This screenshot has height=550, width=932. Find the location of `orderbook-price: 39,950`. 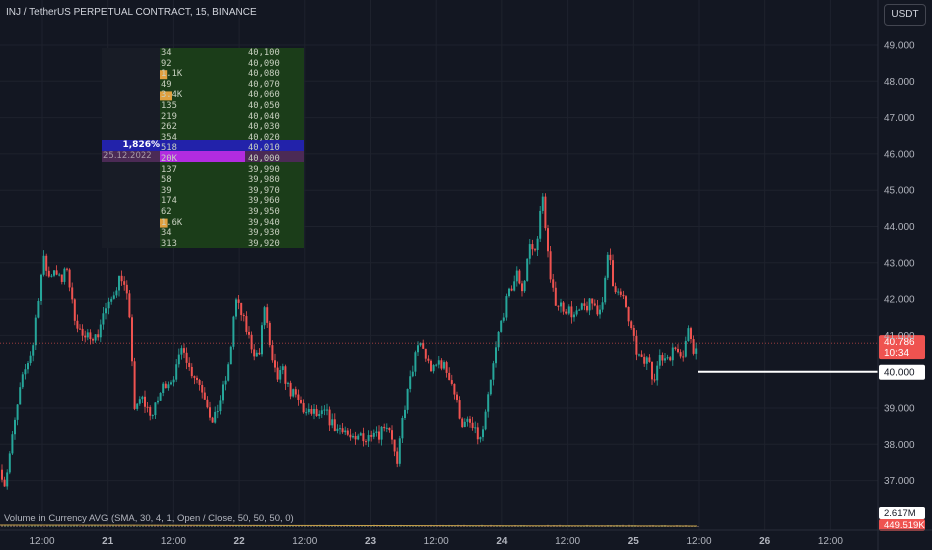

orderbook-price: 39,950 is located at coordinates (264, 212).